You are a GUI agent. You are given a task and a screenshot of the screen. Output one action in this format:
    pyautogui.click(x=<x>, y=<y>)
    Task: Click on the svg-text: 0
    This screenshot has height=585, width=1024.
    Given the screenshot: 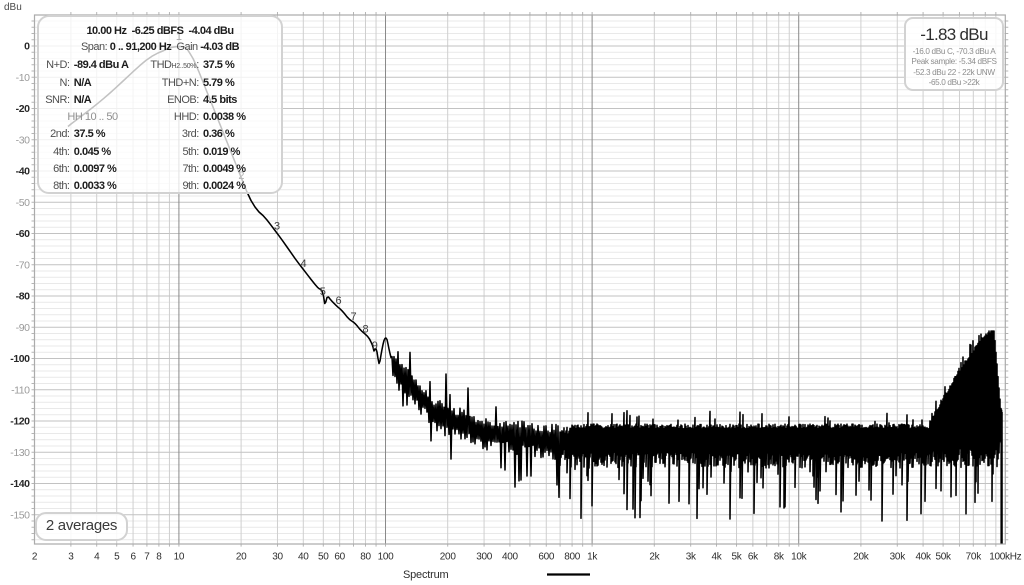 What is the action you would take?
    pyautogui.click(x=27, y=47)
    